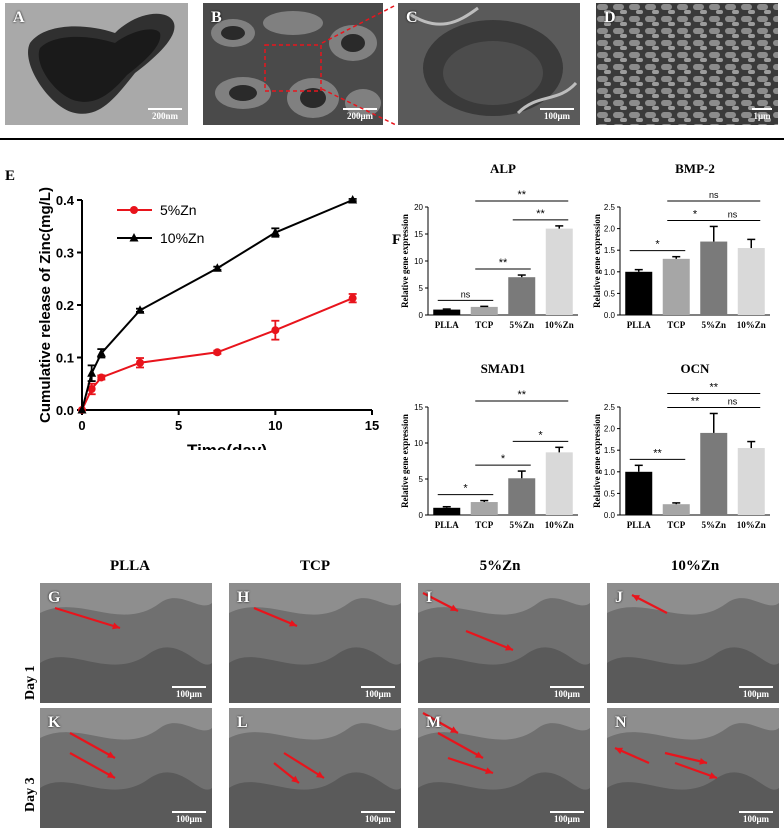  What do you see at coordinates (421, 315) in the screenshot?
I see `y-tick-label: 0` at bounding box center [421, 315].